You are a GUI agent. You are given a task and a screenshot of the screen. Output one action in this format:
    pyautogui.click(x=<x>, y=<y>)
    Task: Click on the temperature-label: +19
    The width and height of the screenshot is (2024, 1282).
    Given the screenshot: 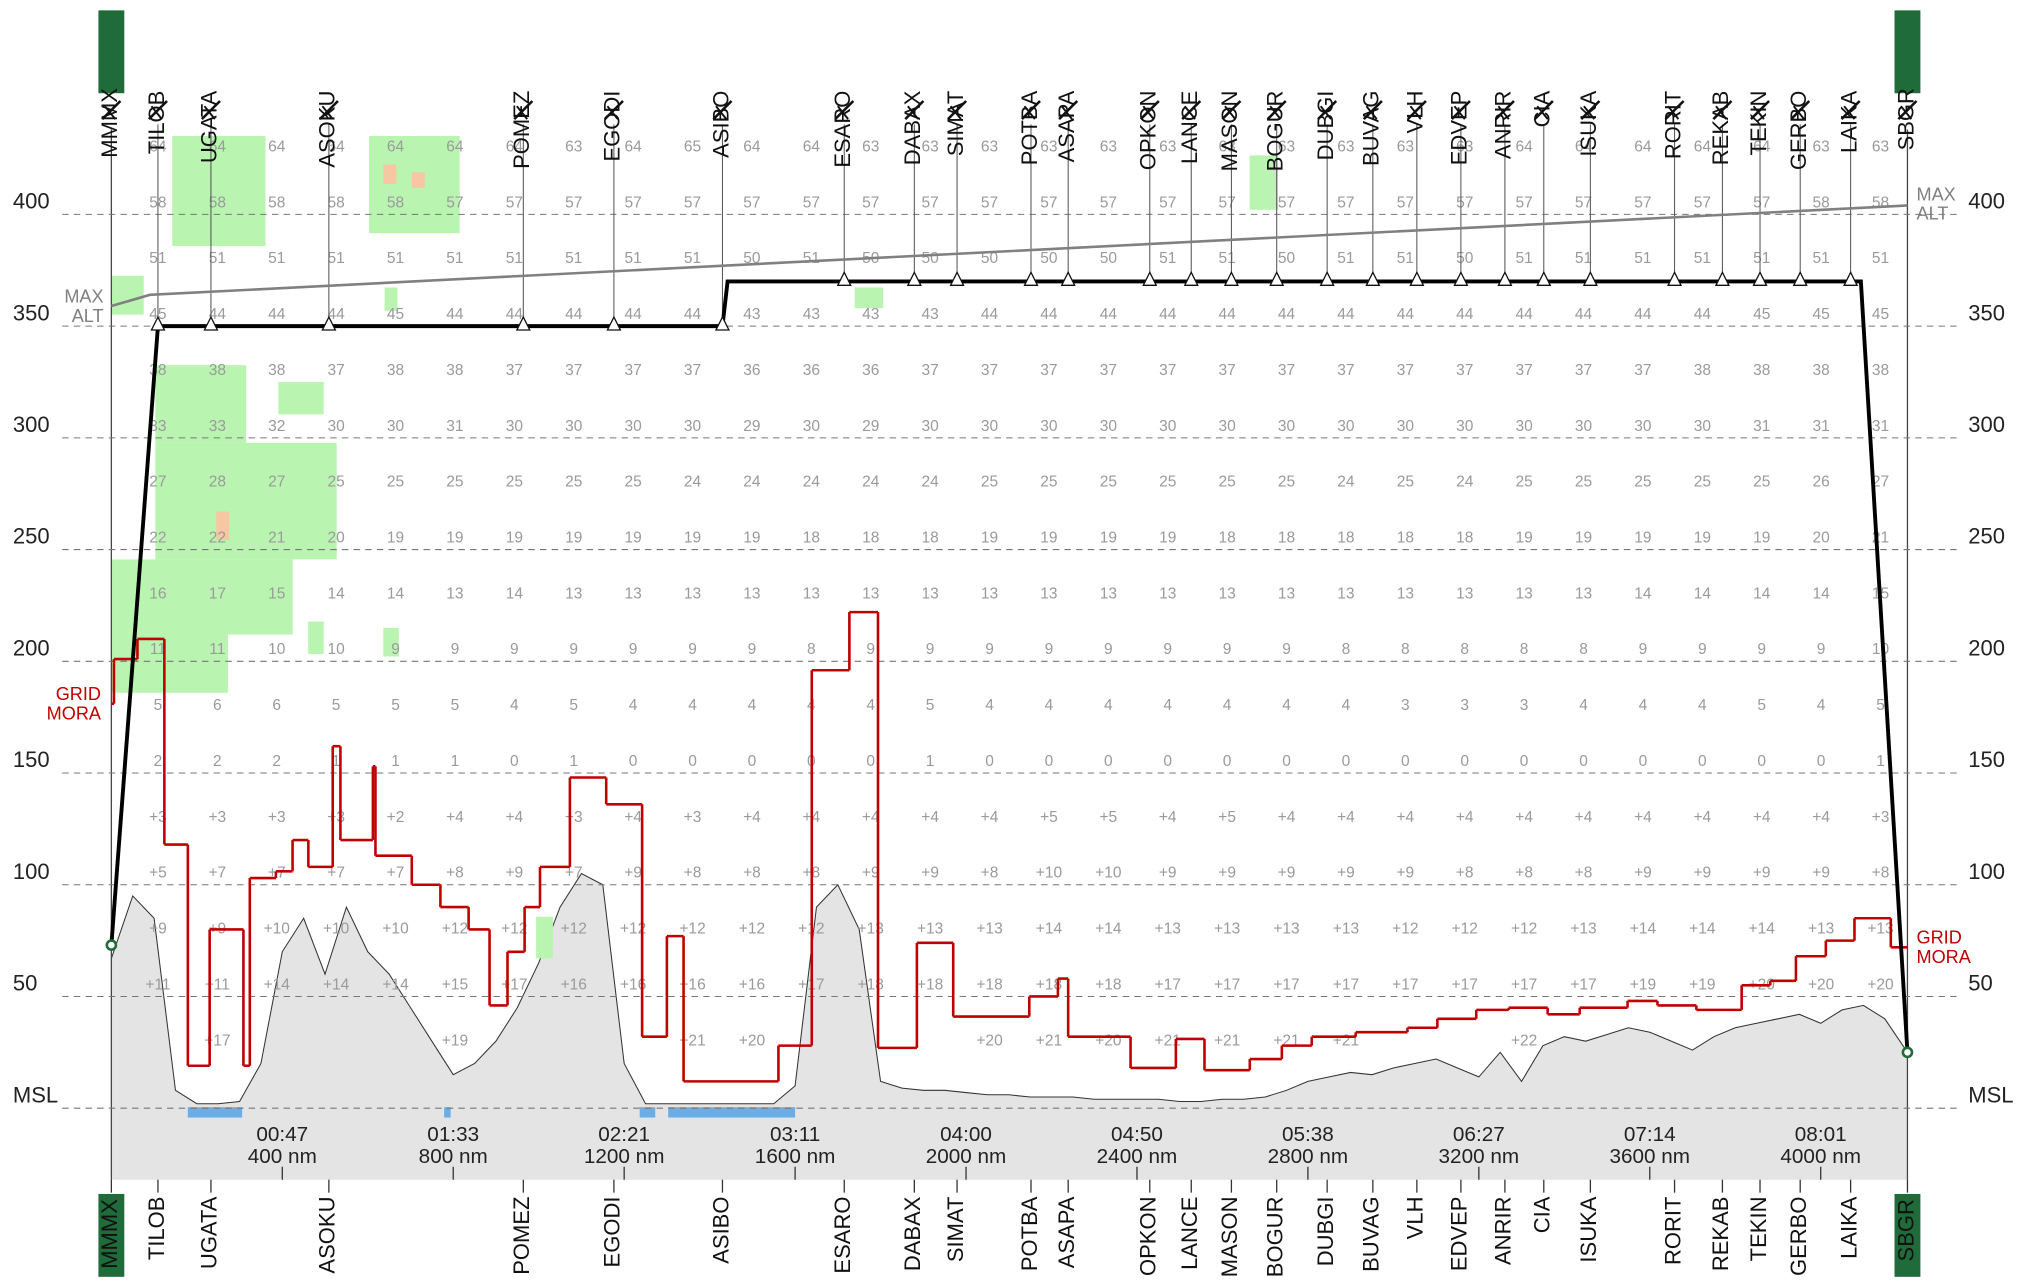 What is the action you would take?
    pyautogui.click(x=1702, y=984)
    